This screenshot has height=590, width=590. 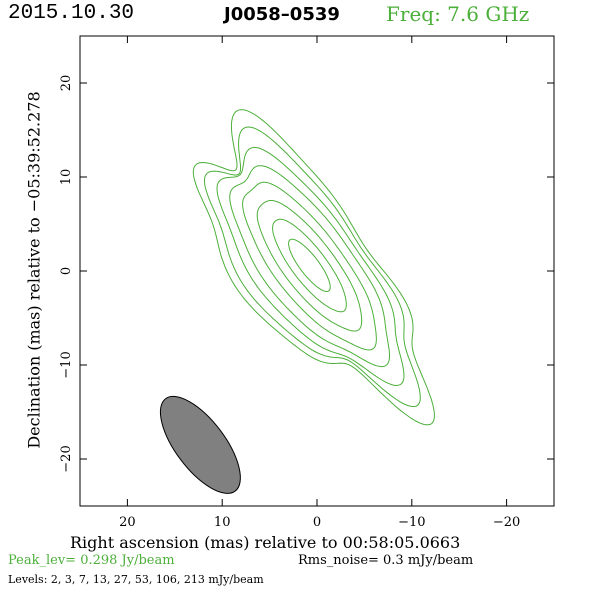 What do you see at coordinates (66, 177) in the screenshot?
I see `y-tick-label: 10` at bounding box center [66, 177].